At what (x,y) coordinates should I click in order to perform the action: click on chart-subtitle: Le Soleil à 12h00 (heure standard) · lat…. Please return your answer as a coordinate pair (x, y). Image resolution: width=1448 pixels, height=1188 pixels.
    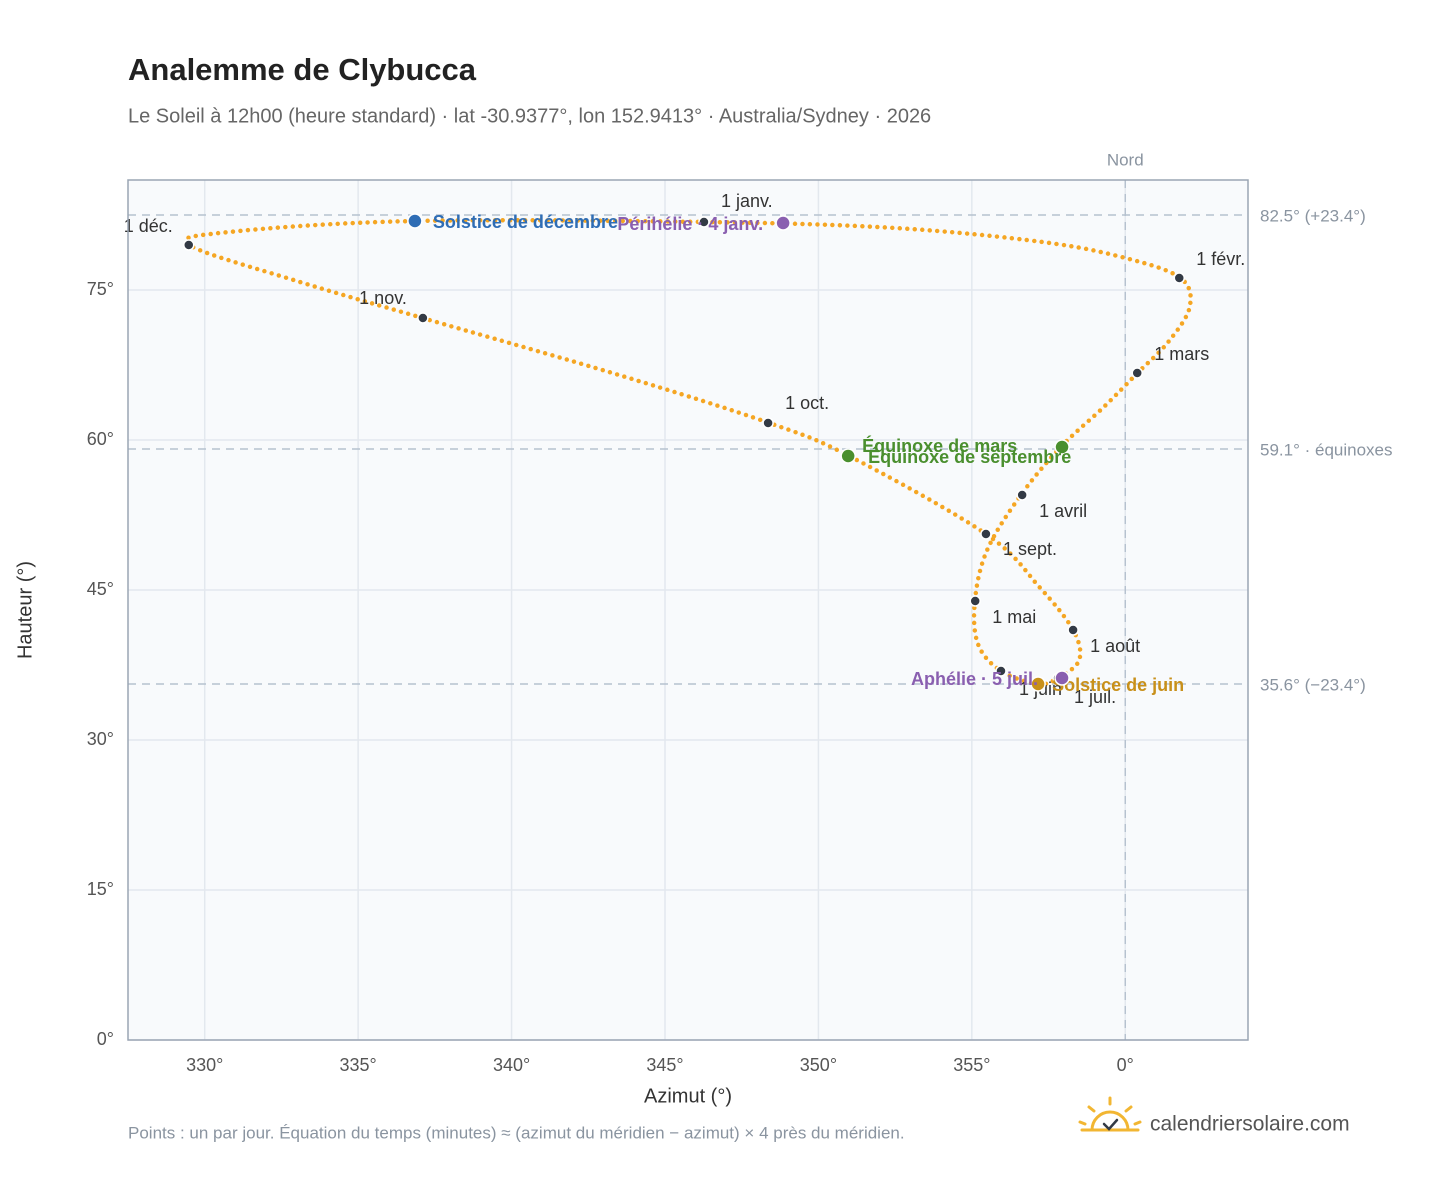
    Looking at the image, I should click on (529, 116).